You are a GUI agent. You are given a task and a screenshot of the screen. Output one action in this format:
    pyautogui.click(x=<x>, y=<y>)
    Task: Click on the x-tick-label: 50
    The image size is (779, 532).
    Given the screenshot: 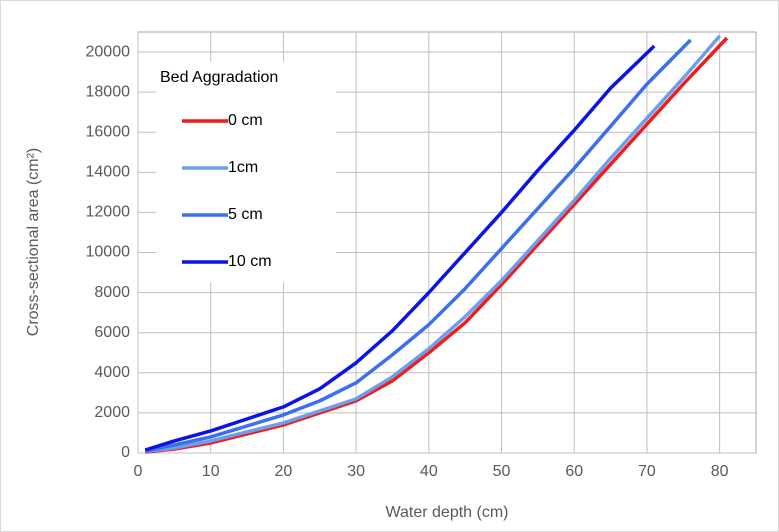 What is the action you would take?
    pyautogui.click(x=502, y=471)
    